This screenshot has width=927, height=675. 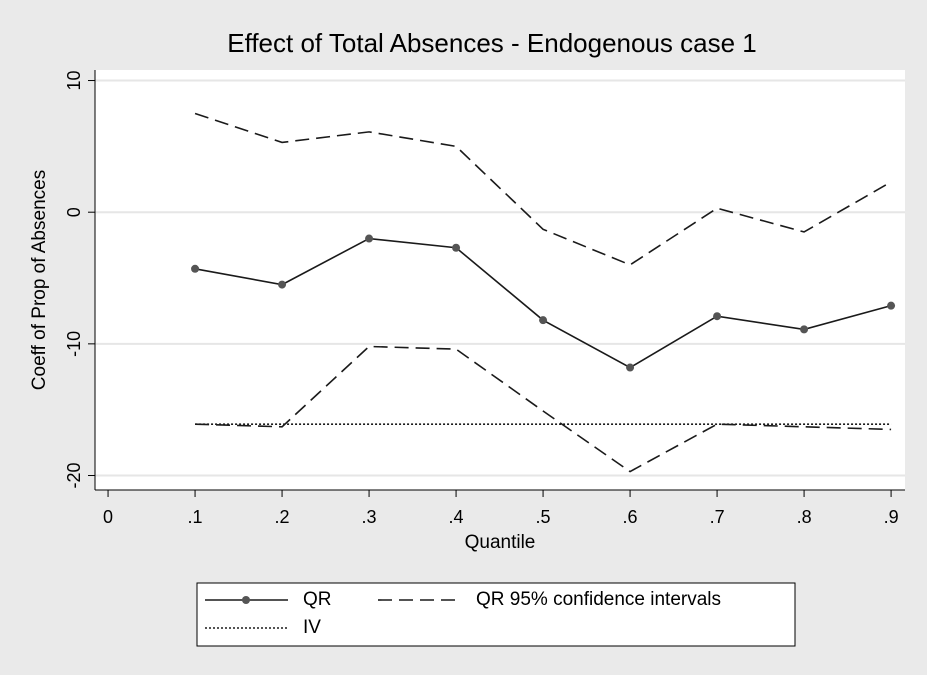 What do you see at coordinates (195, 517) in the screenshot?
I see `x-tick-label: .1` at bounding box center [195, 517].